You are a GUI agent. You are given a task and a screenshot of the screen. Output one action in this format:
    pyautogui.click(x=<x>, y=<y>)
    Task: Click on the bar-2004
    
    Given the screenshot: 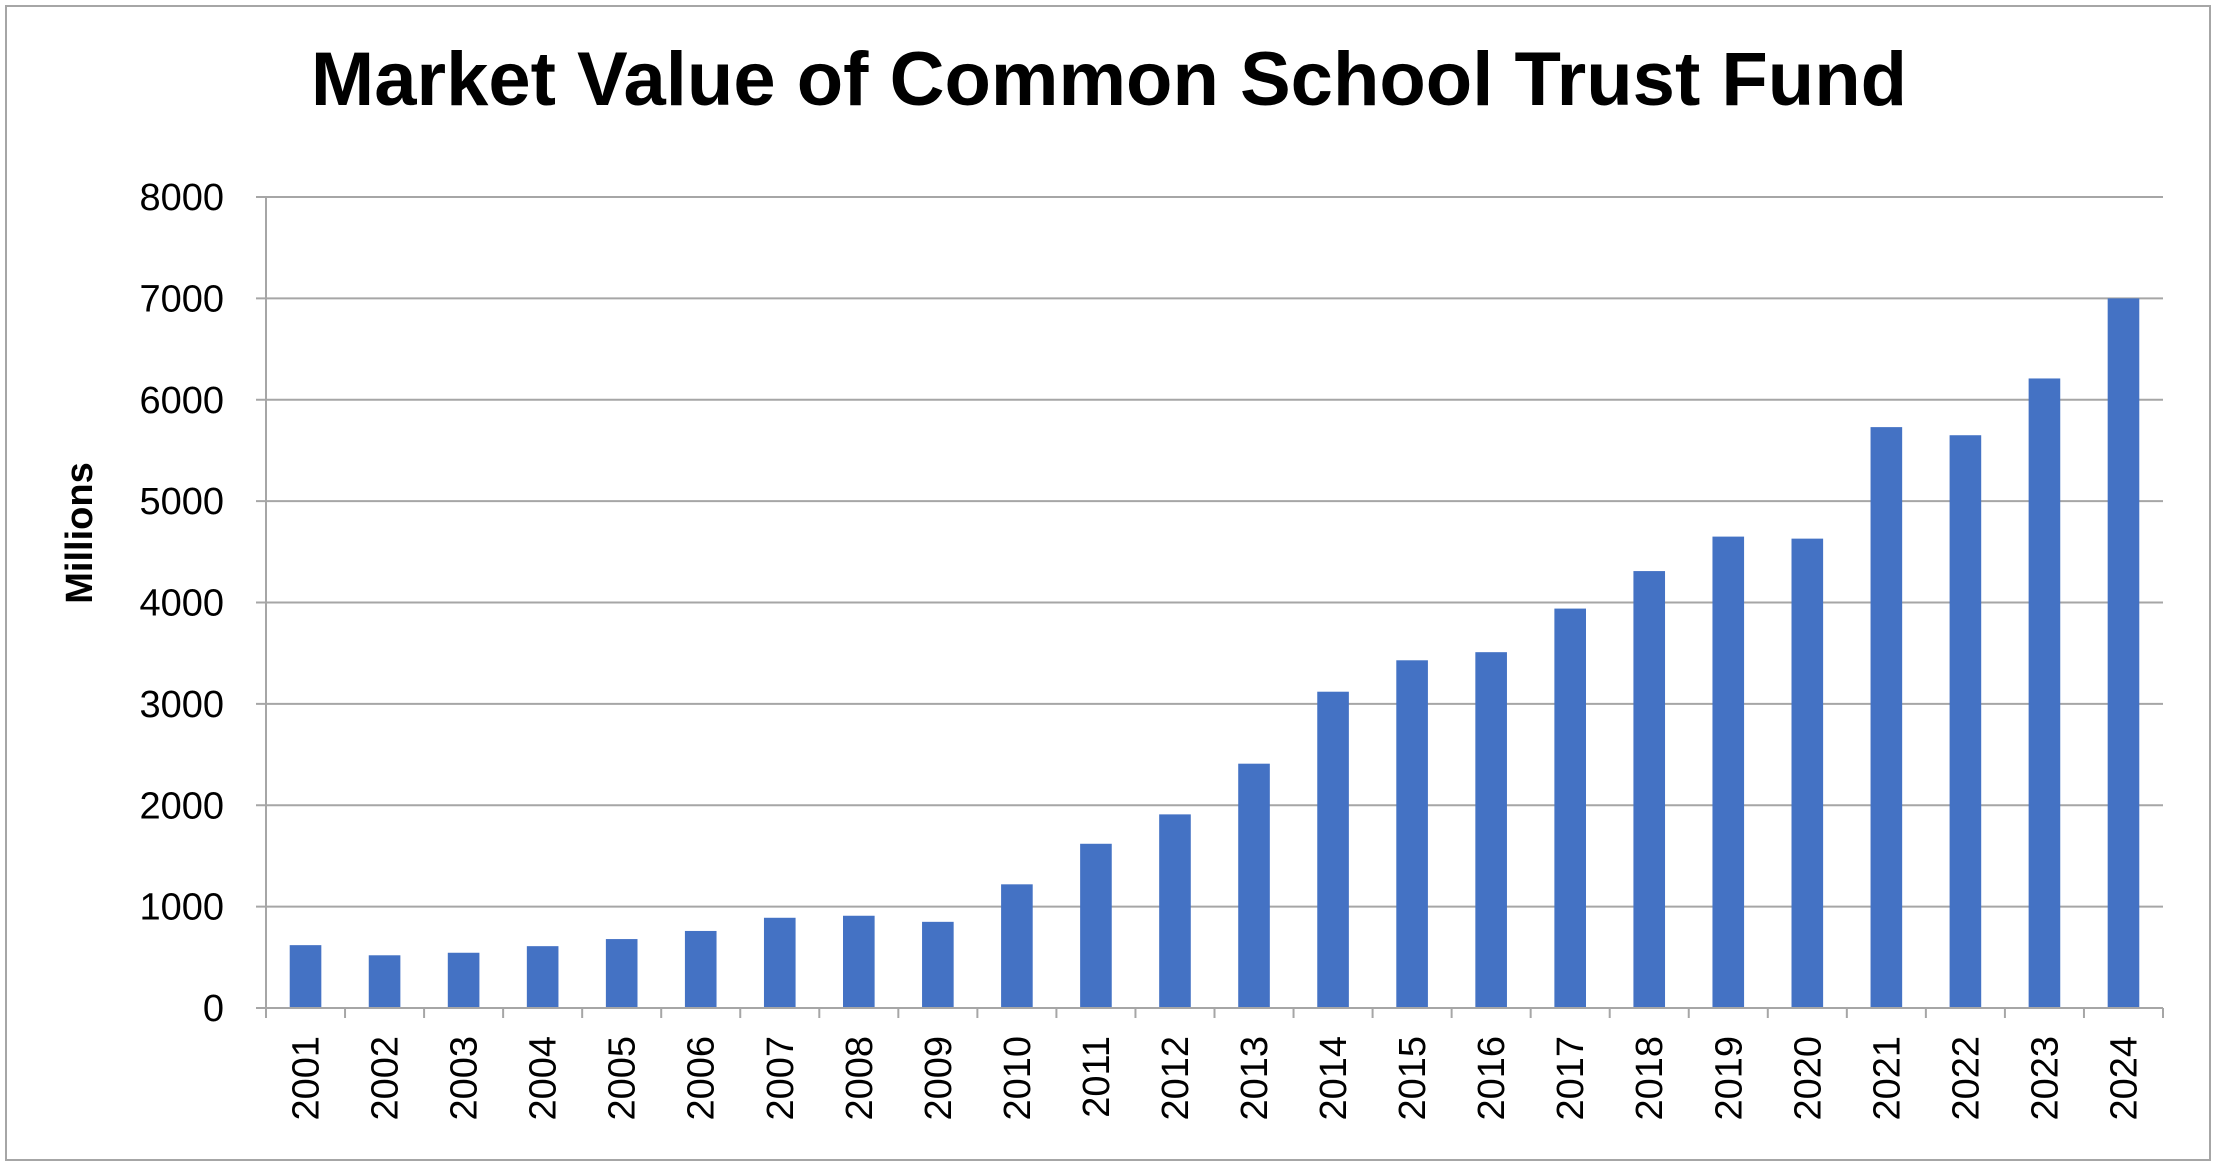 What is the action you would take?
    pyautogui.click(x=542, y=977)
    